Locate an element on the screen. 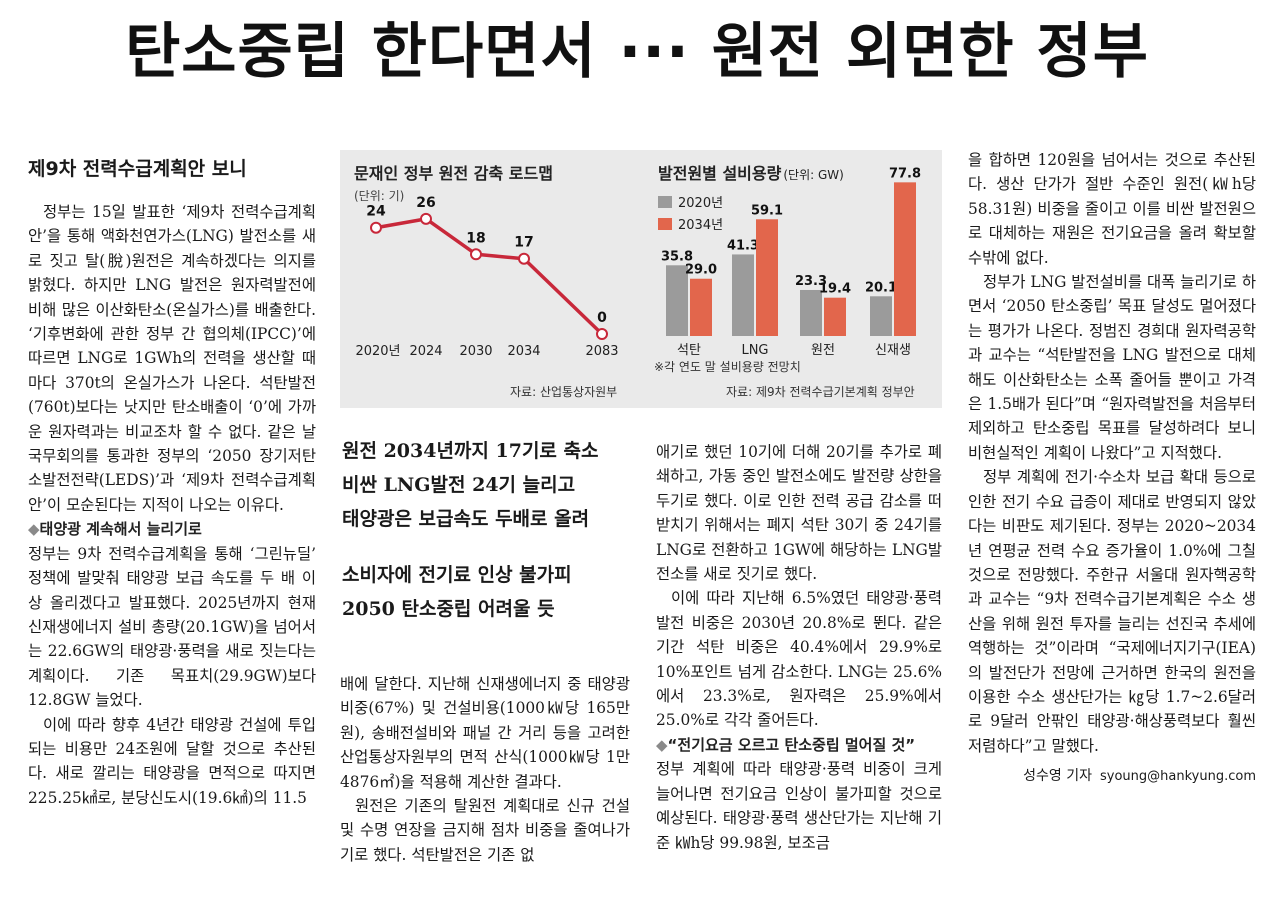 The width and height of the screenshot is (1274, 902). mini-heading: ◆“전기요금 오르고 탄소중립 멀어질 것” is located at coordinates (799, 745).